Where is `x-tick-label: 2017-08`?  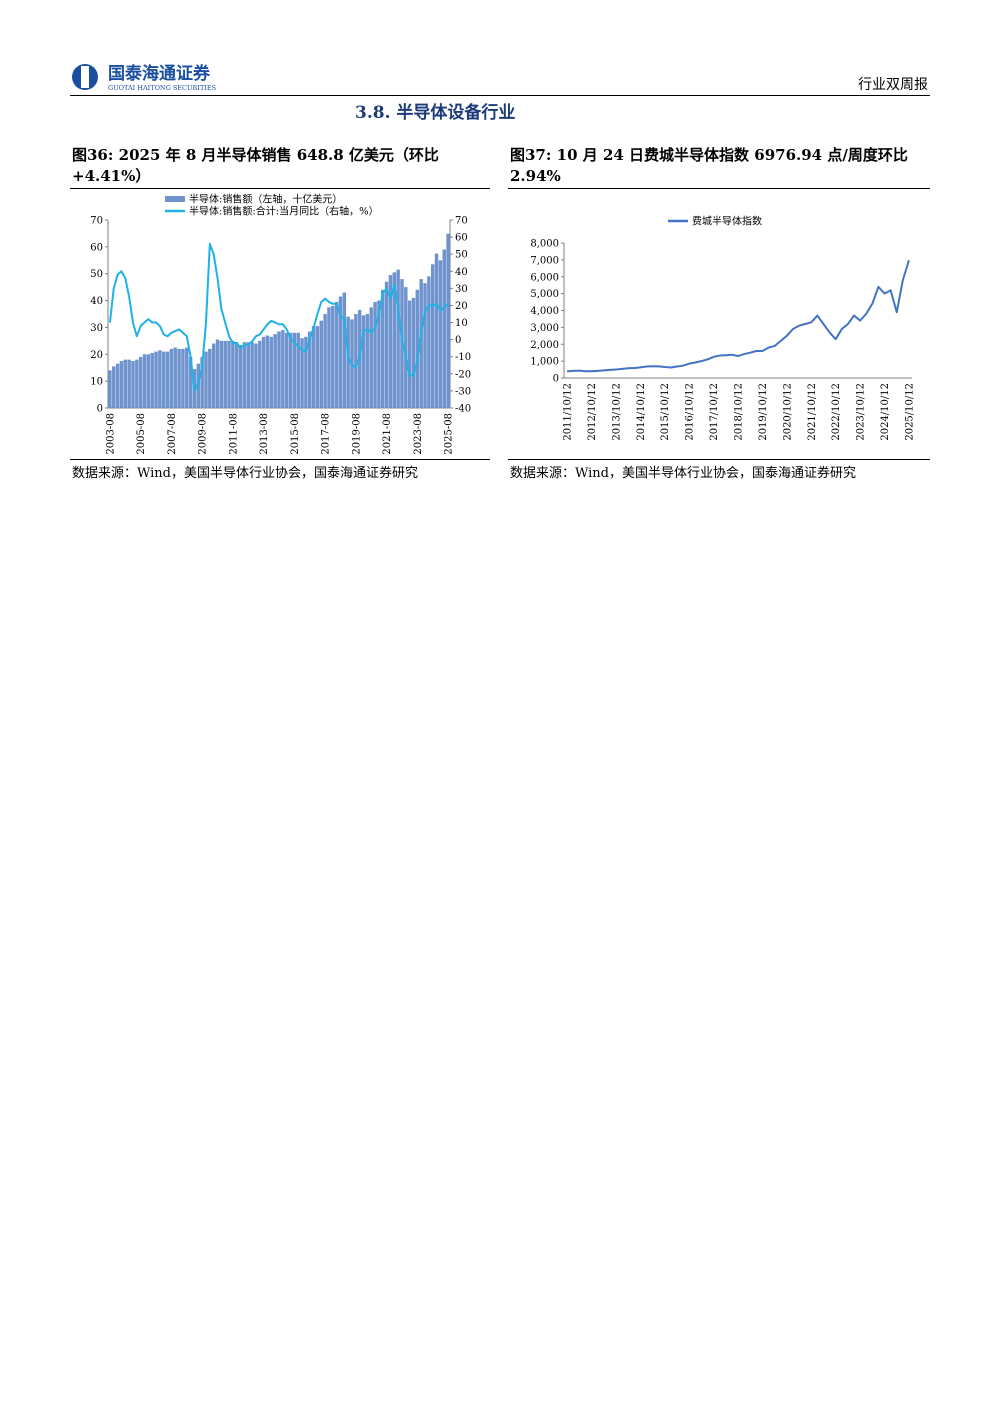 x-tick-label: 2017-08 is located at coordinates (326, 434).